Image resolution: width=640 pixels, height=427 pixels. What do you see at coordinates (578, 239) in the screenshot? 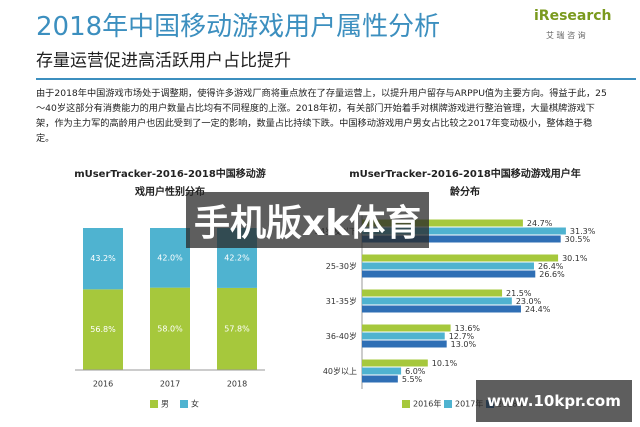
I see `data-label: 30.5%` at bounding box center [578, 239].